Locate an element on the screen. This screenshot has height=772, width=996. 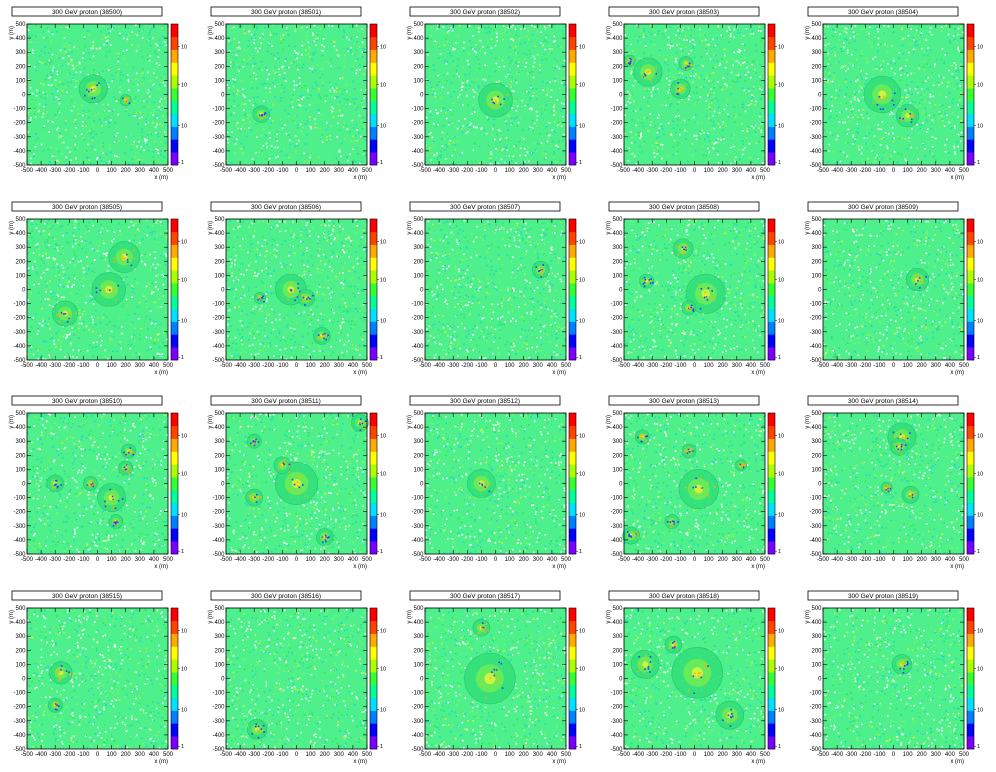
panel-title: 300 GeV proton (38508) is located at coordinates (684, 207).